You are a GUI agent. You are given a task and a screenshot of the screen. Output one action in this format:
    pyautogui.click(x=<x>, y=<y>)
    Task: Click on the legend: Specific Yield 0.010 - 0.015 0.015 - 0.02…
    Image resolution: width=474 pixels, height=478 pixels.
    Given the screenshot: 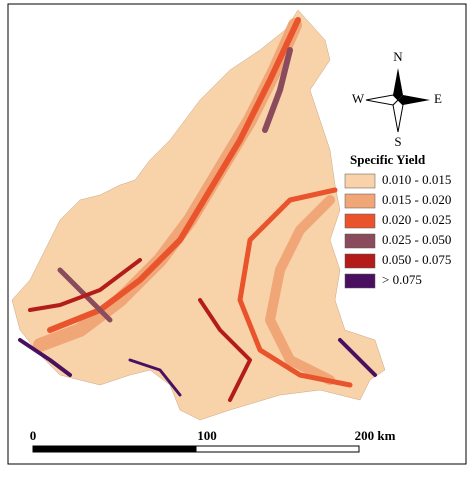 What is the action you would take?
    pyautogui.click(x=397, y=220)
    